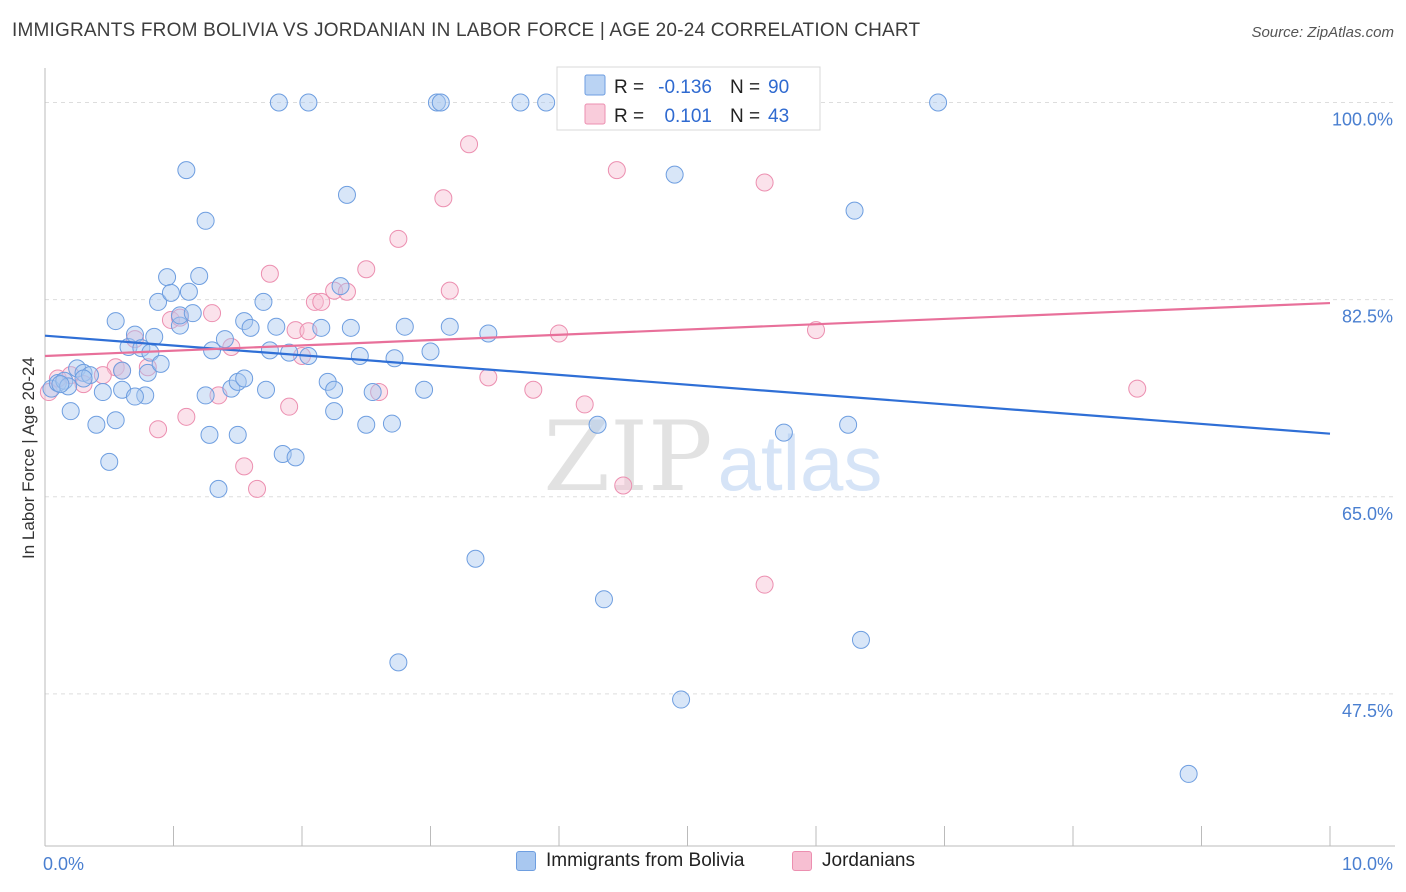 The width and height of the screenshot is (1406, 892). I want to click on x-tick-label: 0.0%, so click(63, 864).